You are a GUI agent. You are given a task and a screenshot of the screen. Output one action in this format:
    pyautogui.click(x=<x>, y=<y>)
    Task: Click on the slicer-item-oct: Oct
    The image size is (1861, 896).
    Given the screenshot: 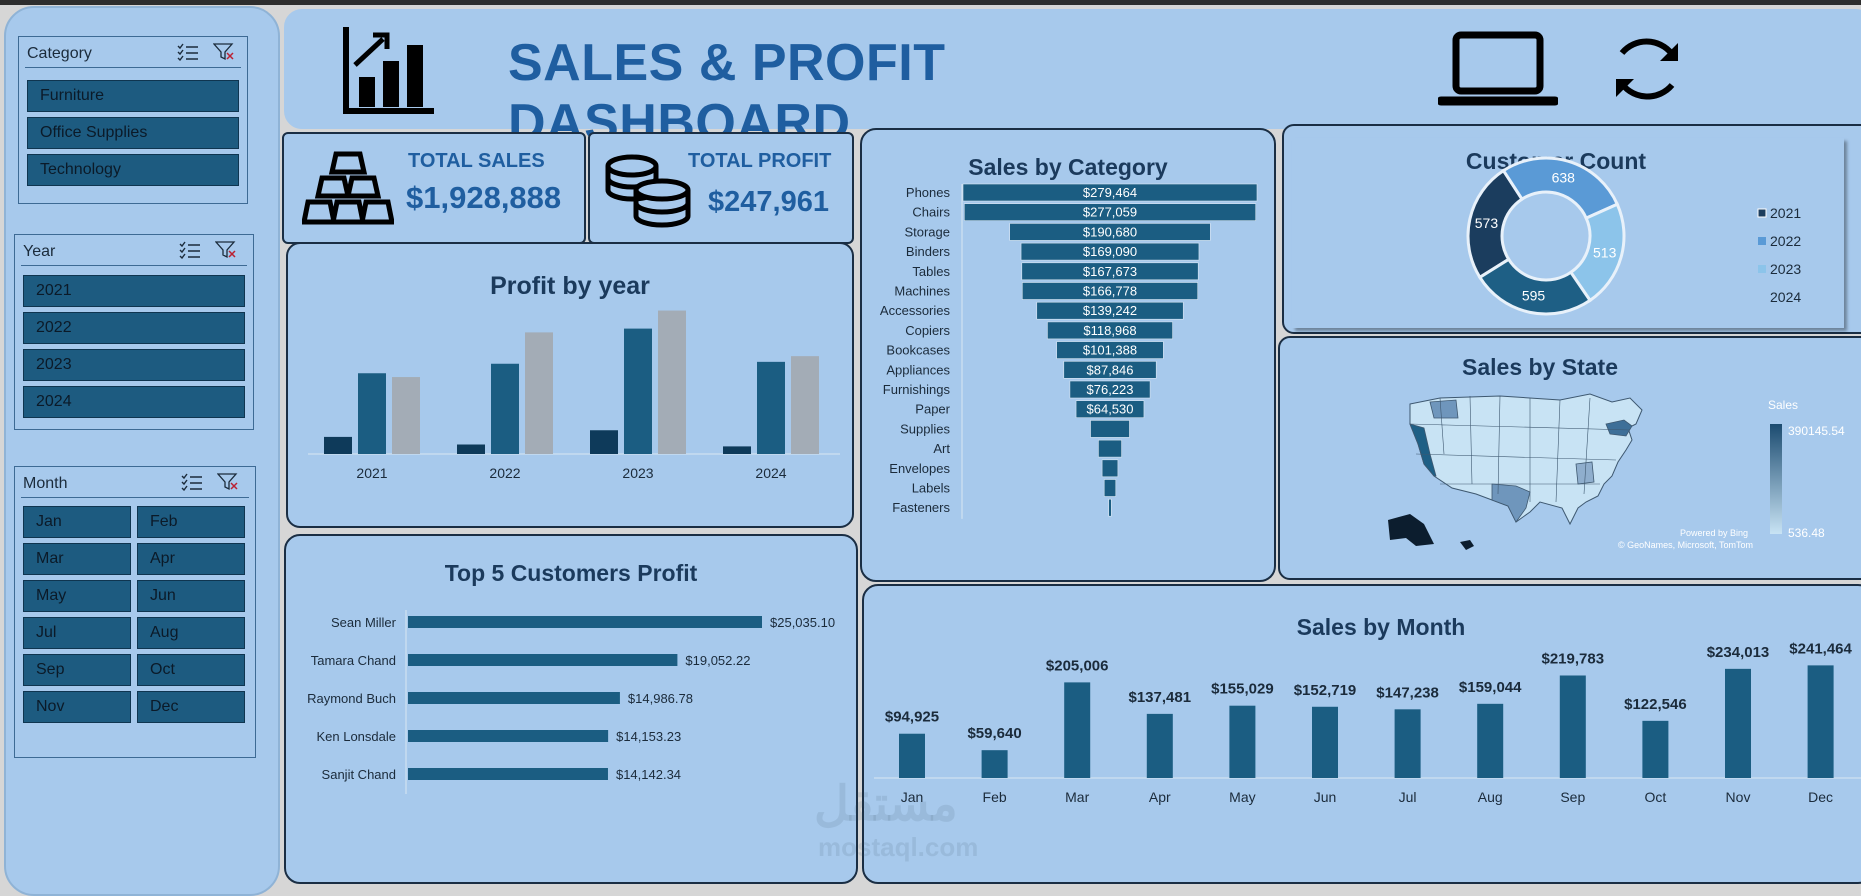 What is the action you would take?
    pyautogui.click(x=191, y=670)
    